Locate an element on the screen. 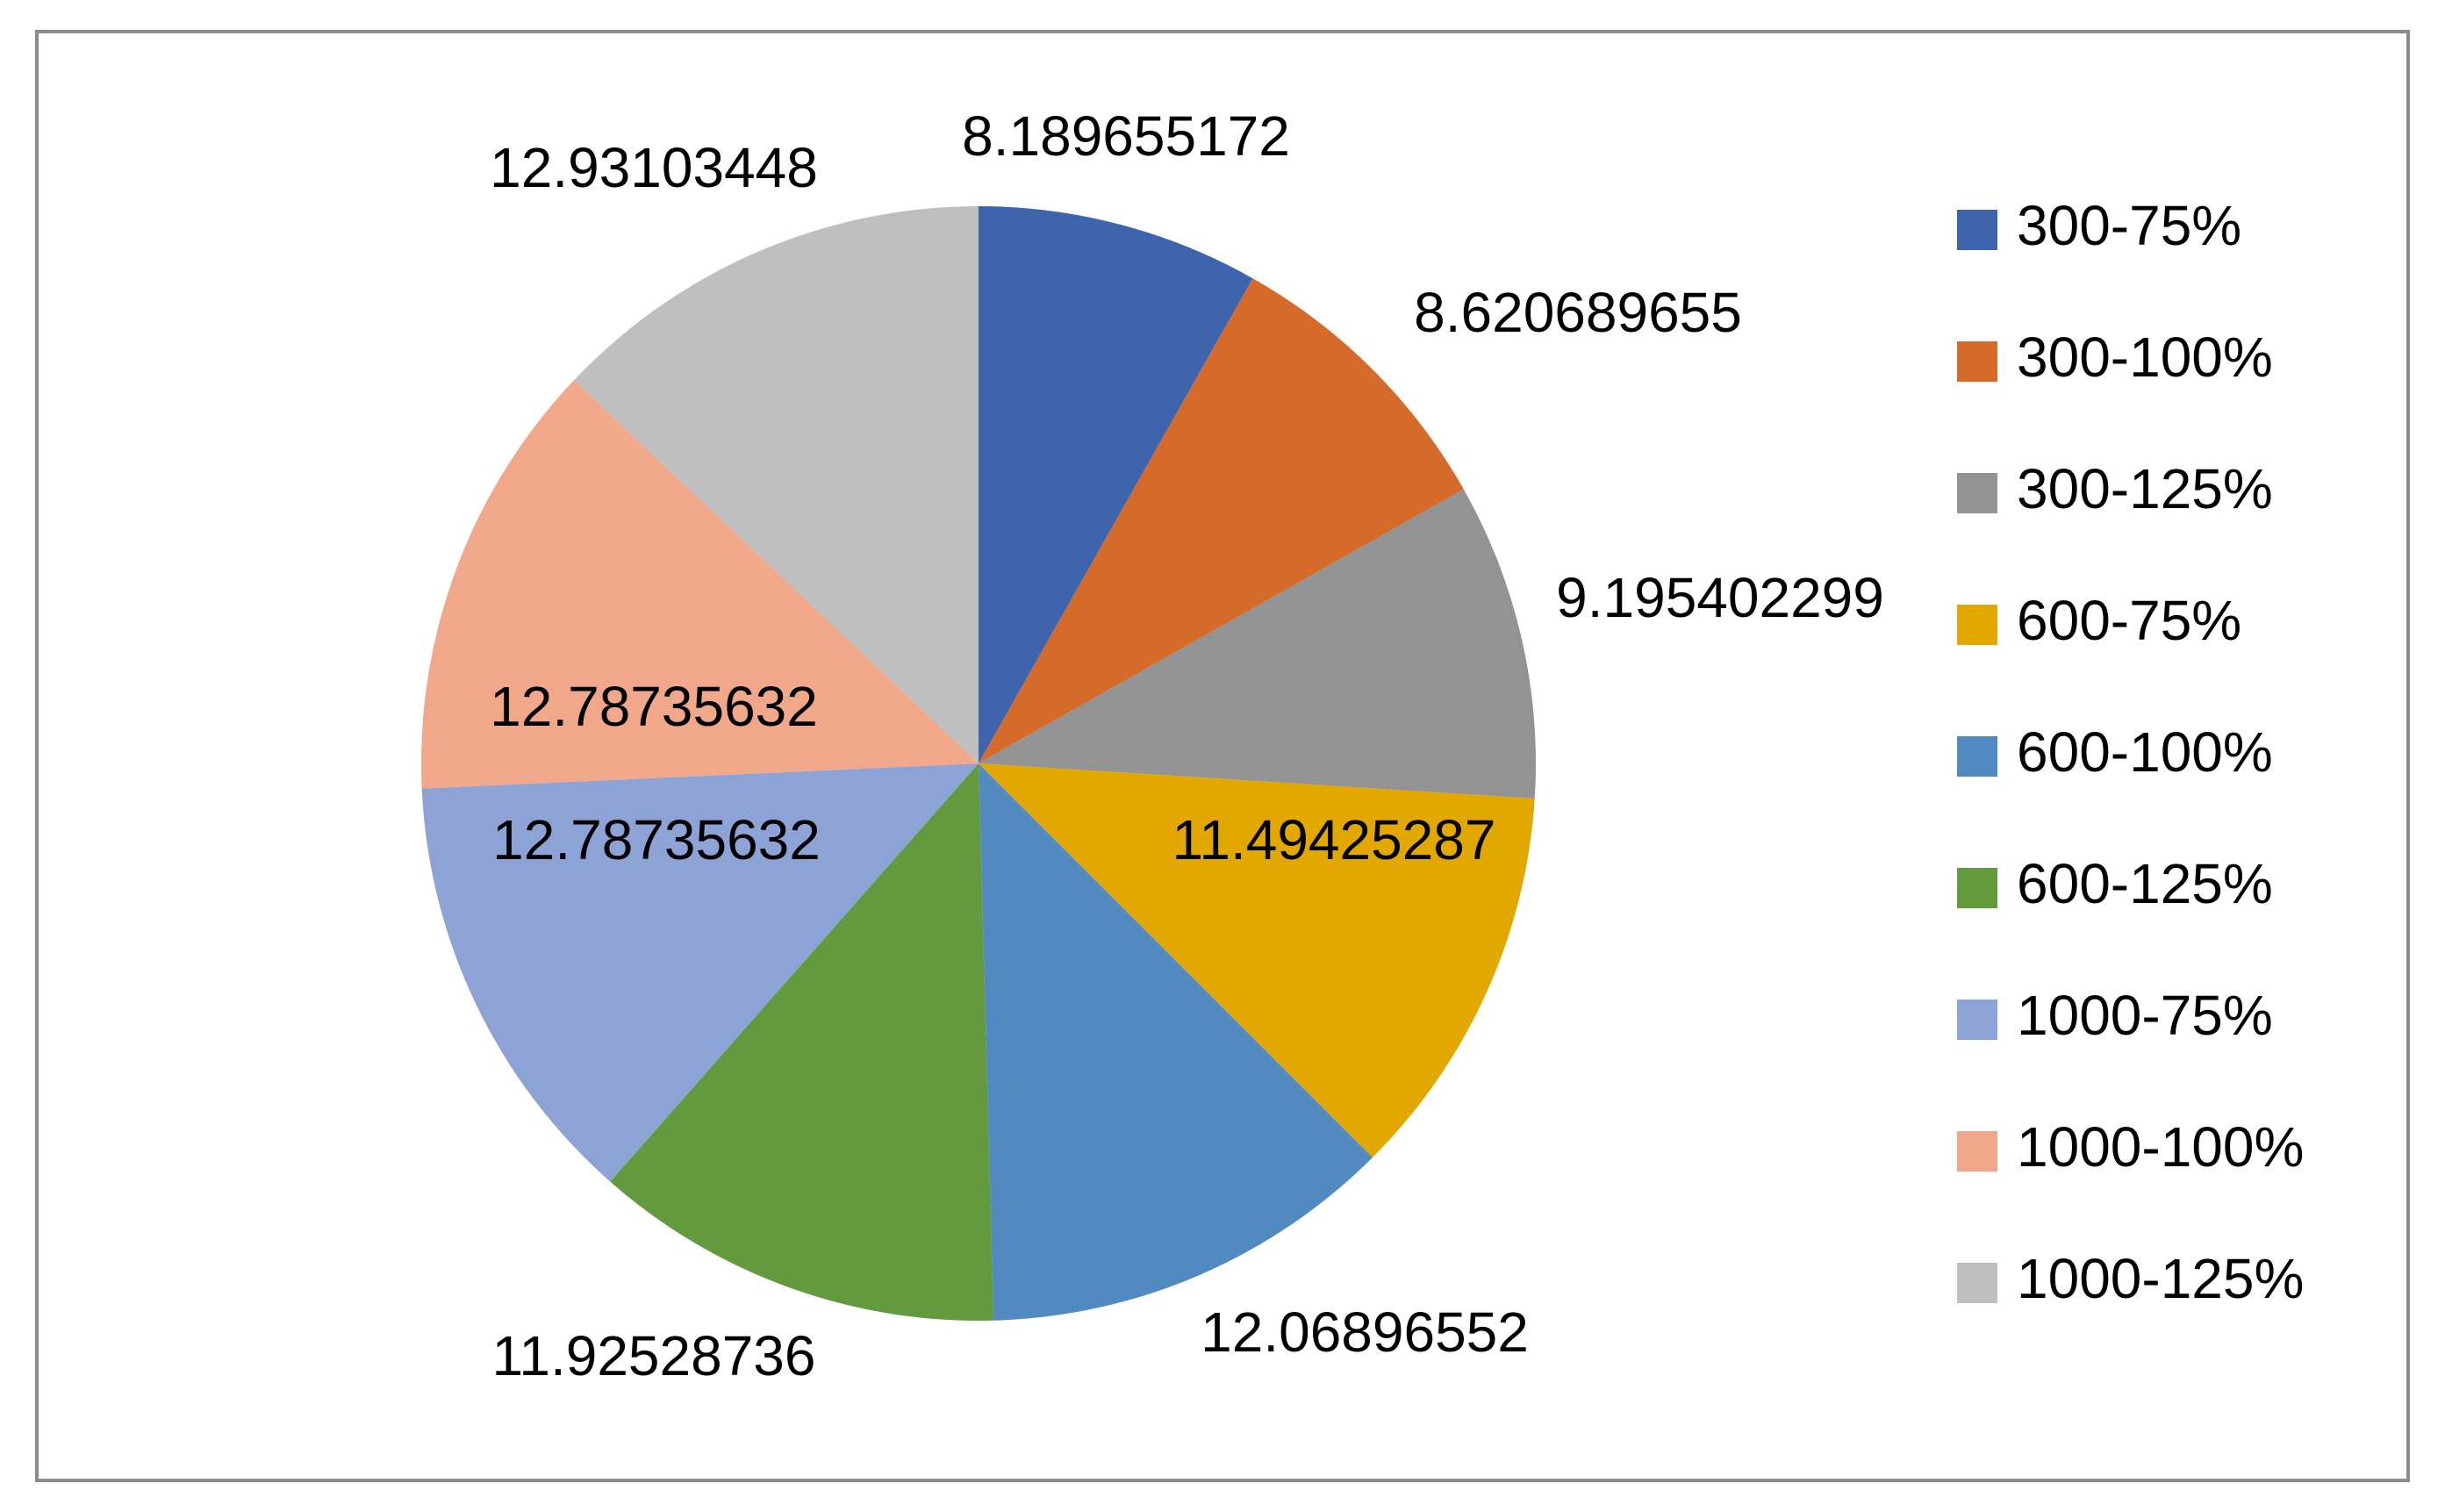  pie-slice-1000-75% is located at coordinates (700, 973).